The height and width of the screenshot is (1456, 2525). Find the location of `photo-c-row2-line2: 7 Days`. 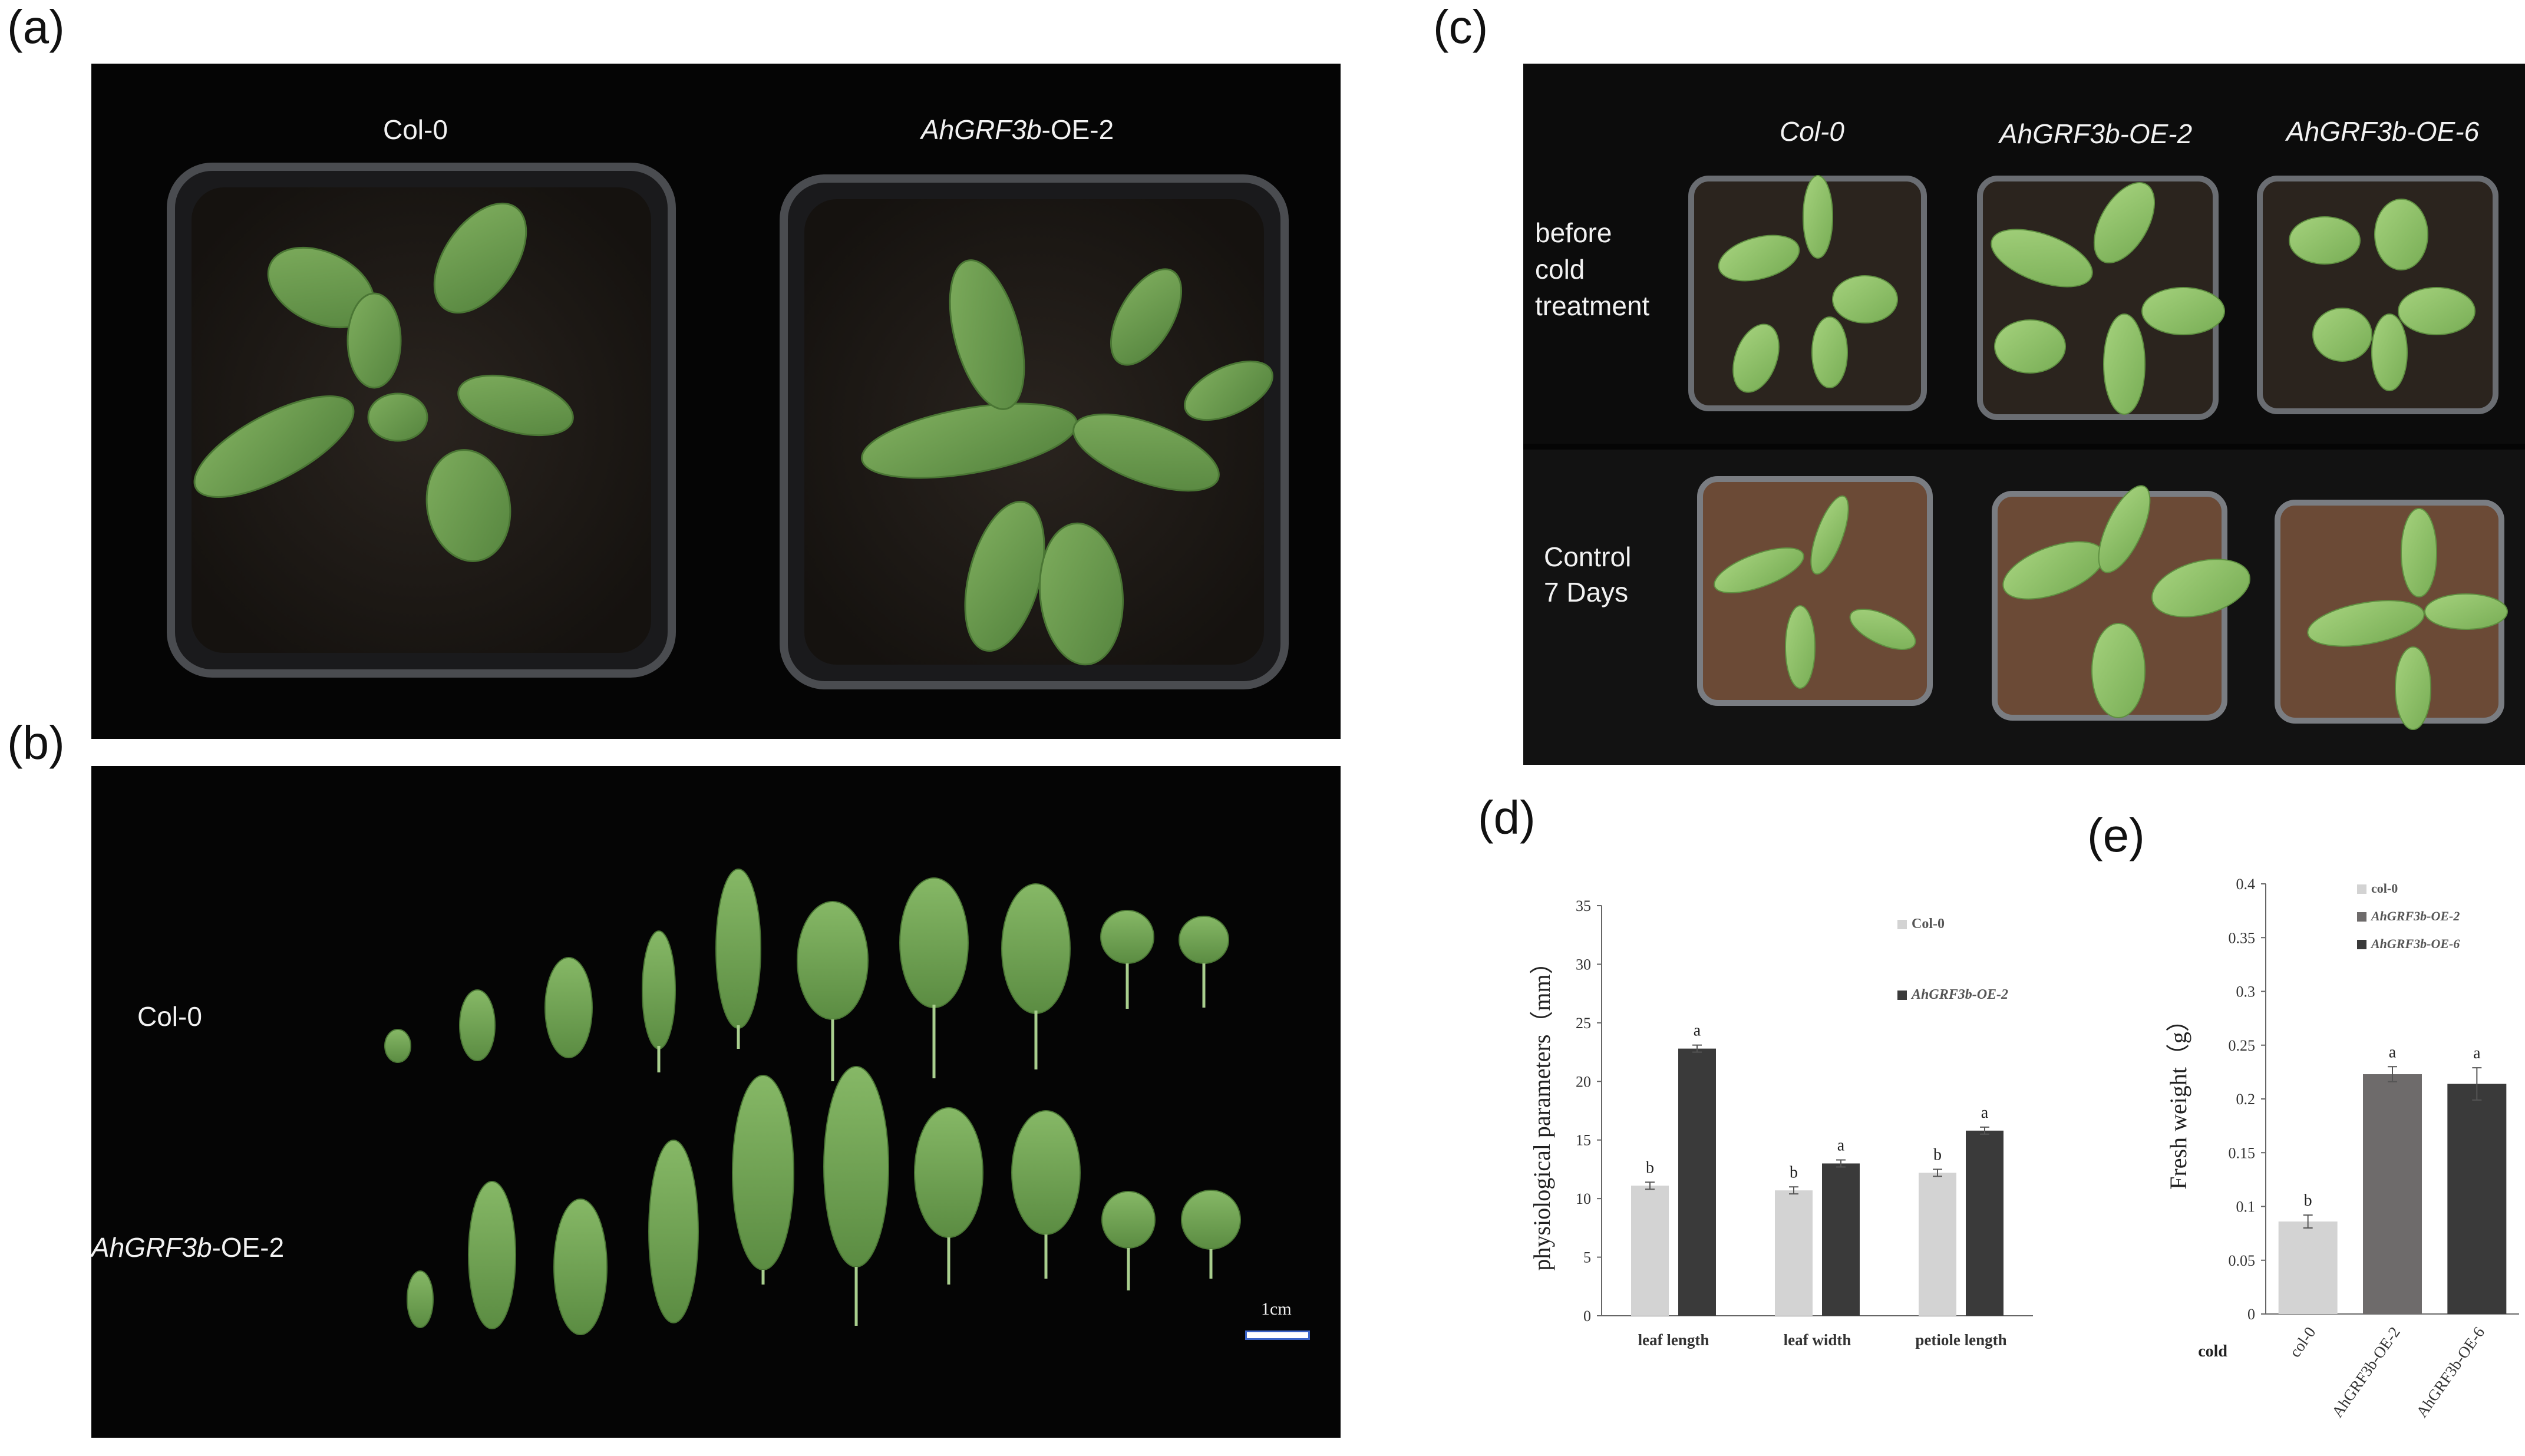

photo-c-row2-line2: 7 Days is located at coordinates (1586, 592).